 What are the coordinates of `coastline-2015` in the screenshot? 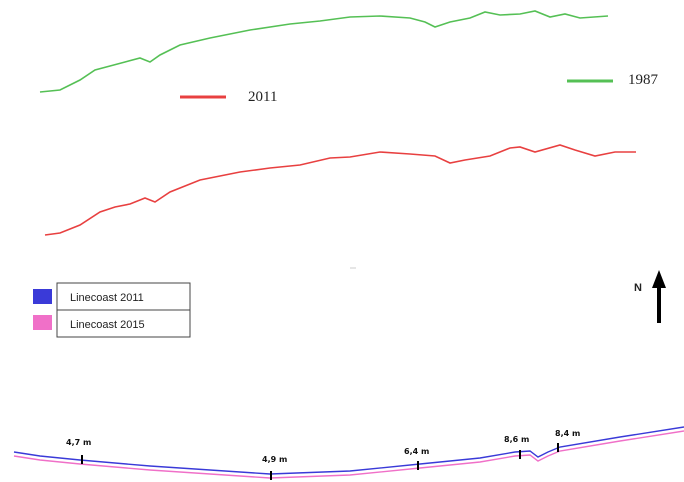 It's located at (348, 454).